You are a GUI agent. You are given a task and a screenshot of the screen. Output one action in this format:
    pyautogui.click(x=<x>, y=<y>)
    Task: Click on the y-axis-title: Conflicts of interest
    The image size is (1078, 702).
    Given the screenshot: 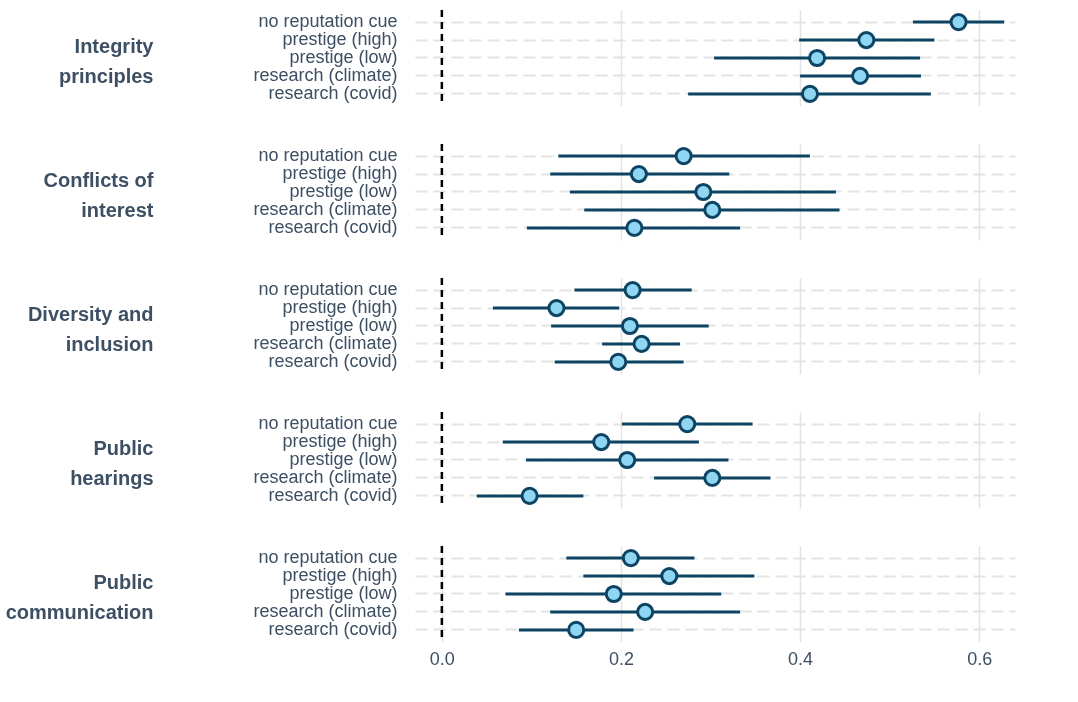 What is the action you would take?
    pyautogui.click(x=98, y=194)
    